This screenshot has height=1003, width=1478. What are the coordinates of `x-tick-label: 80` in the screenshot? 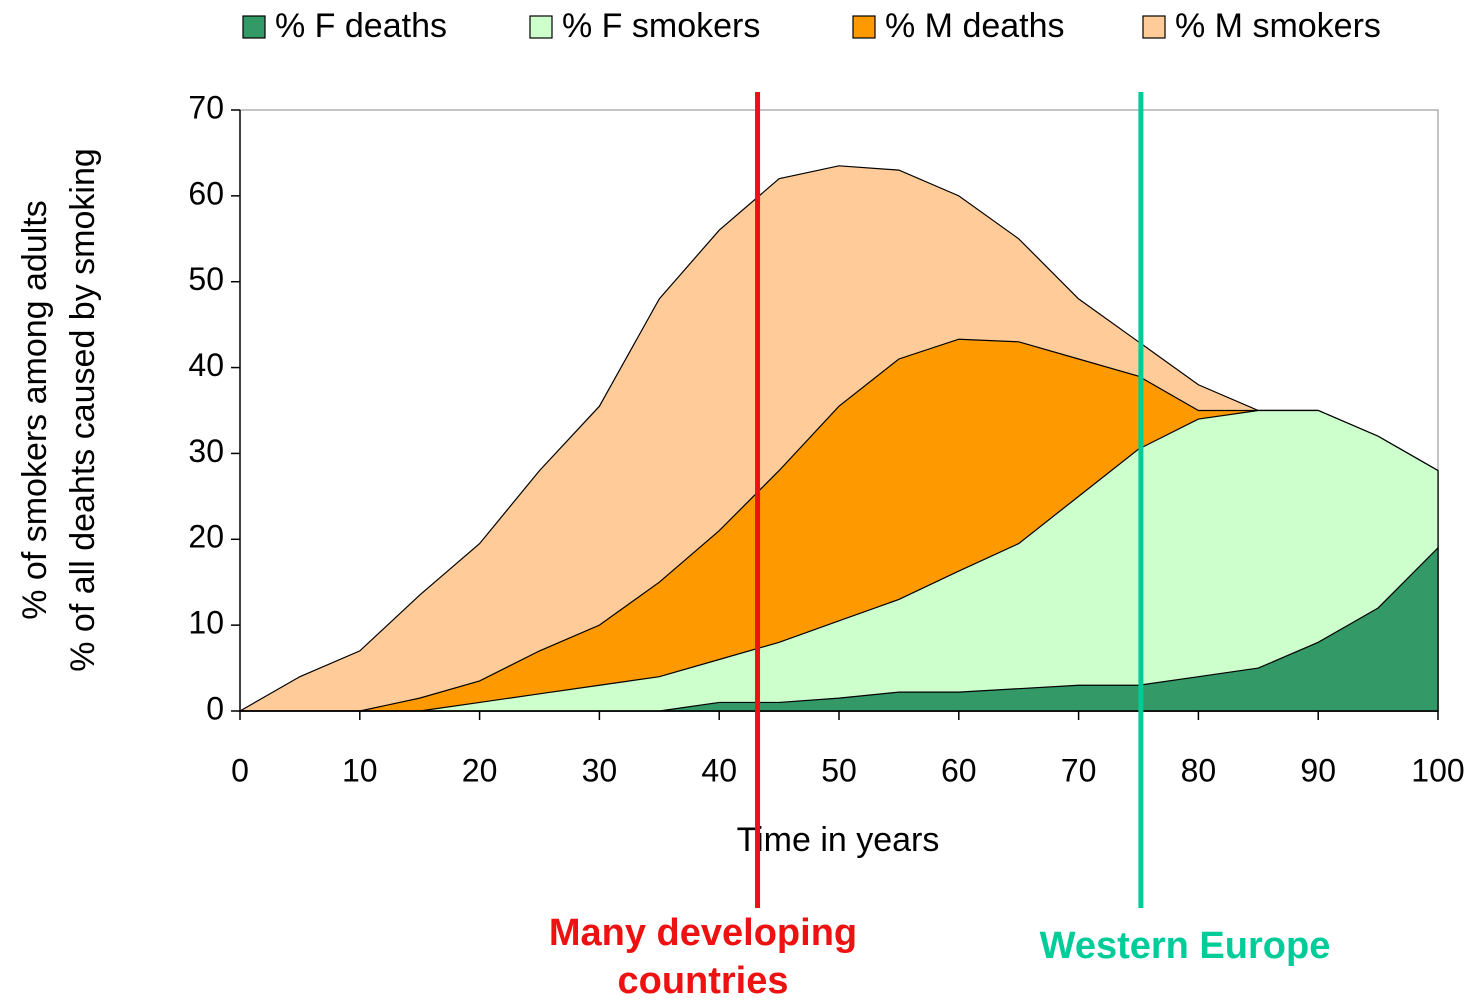 It's located at (1199, 770).